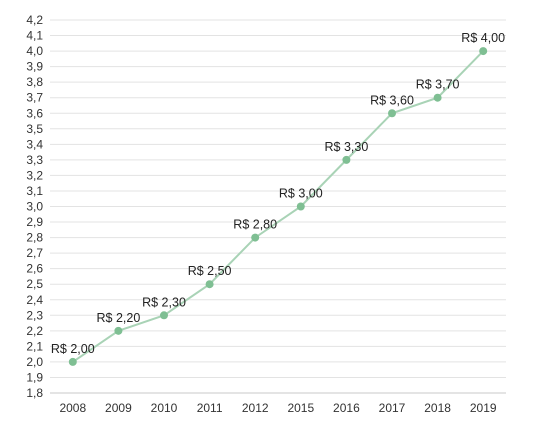 The height and width of the screenshot is (435, 544). What do you see at coordinates (255, 225) in the screenshot?
I see `data-label: R$ 2,80` at bounding box center [255, 225].